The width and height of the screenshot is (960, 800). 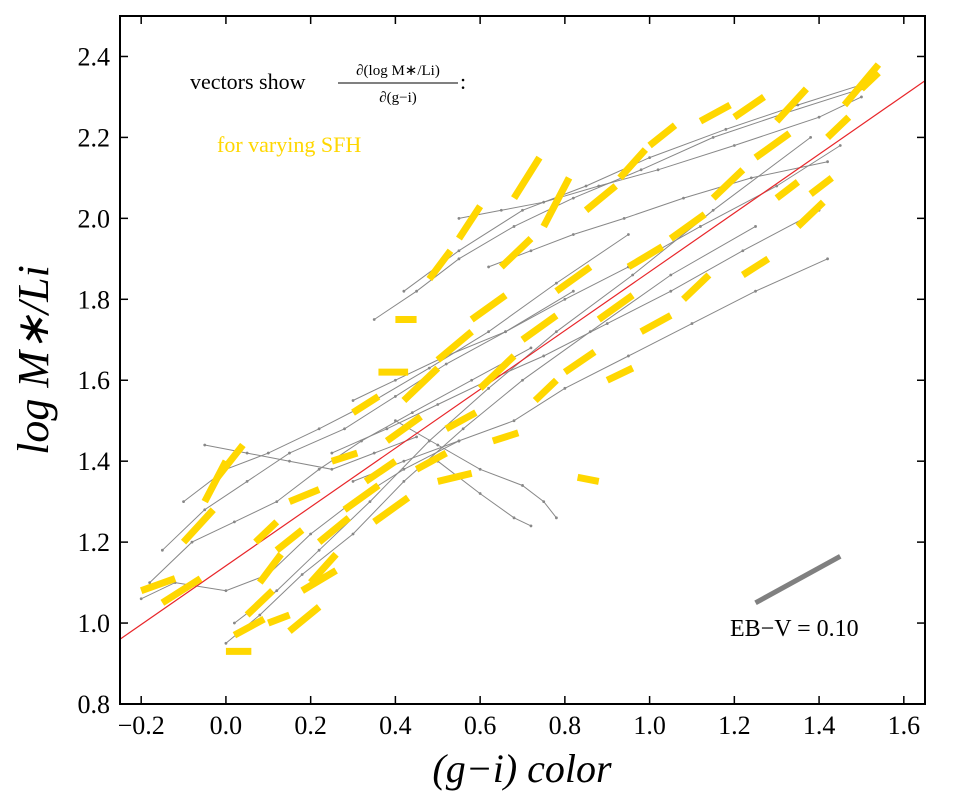 I want to click on reddening-vector, so click(x=798, y=580).